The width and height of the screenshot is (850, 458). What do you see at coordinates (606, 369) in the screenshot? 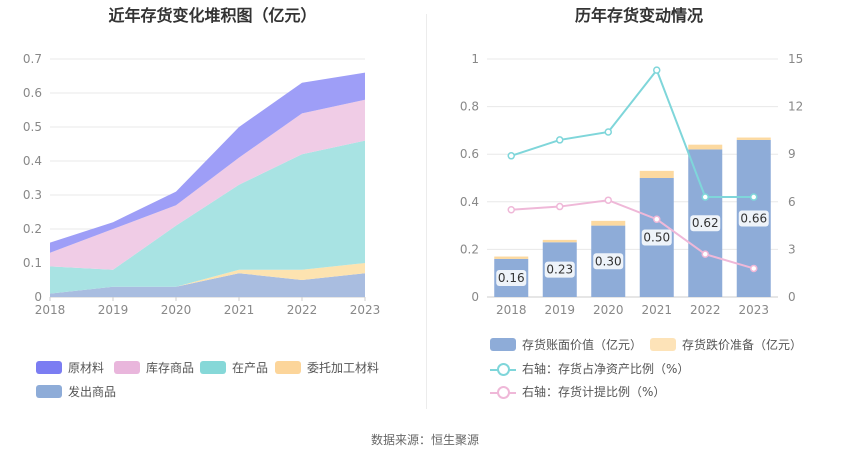
I see `legend-label: 右轴：存货占净资产比例（%）` at bounding box center [606, 369].